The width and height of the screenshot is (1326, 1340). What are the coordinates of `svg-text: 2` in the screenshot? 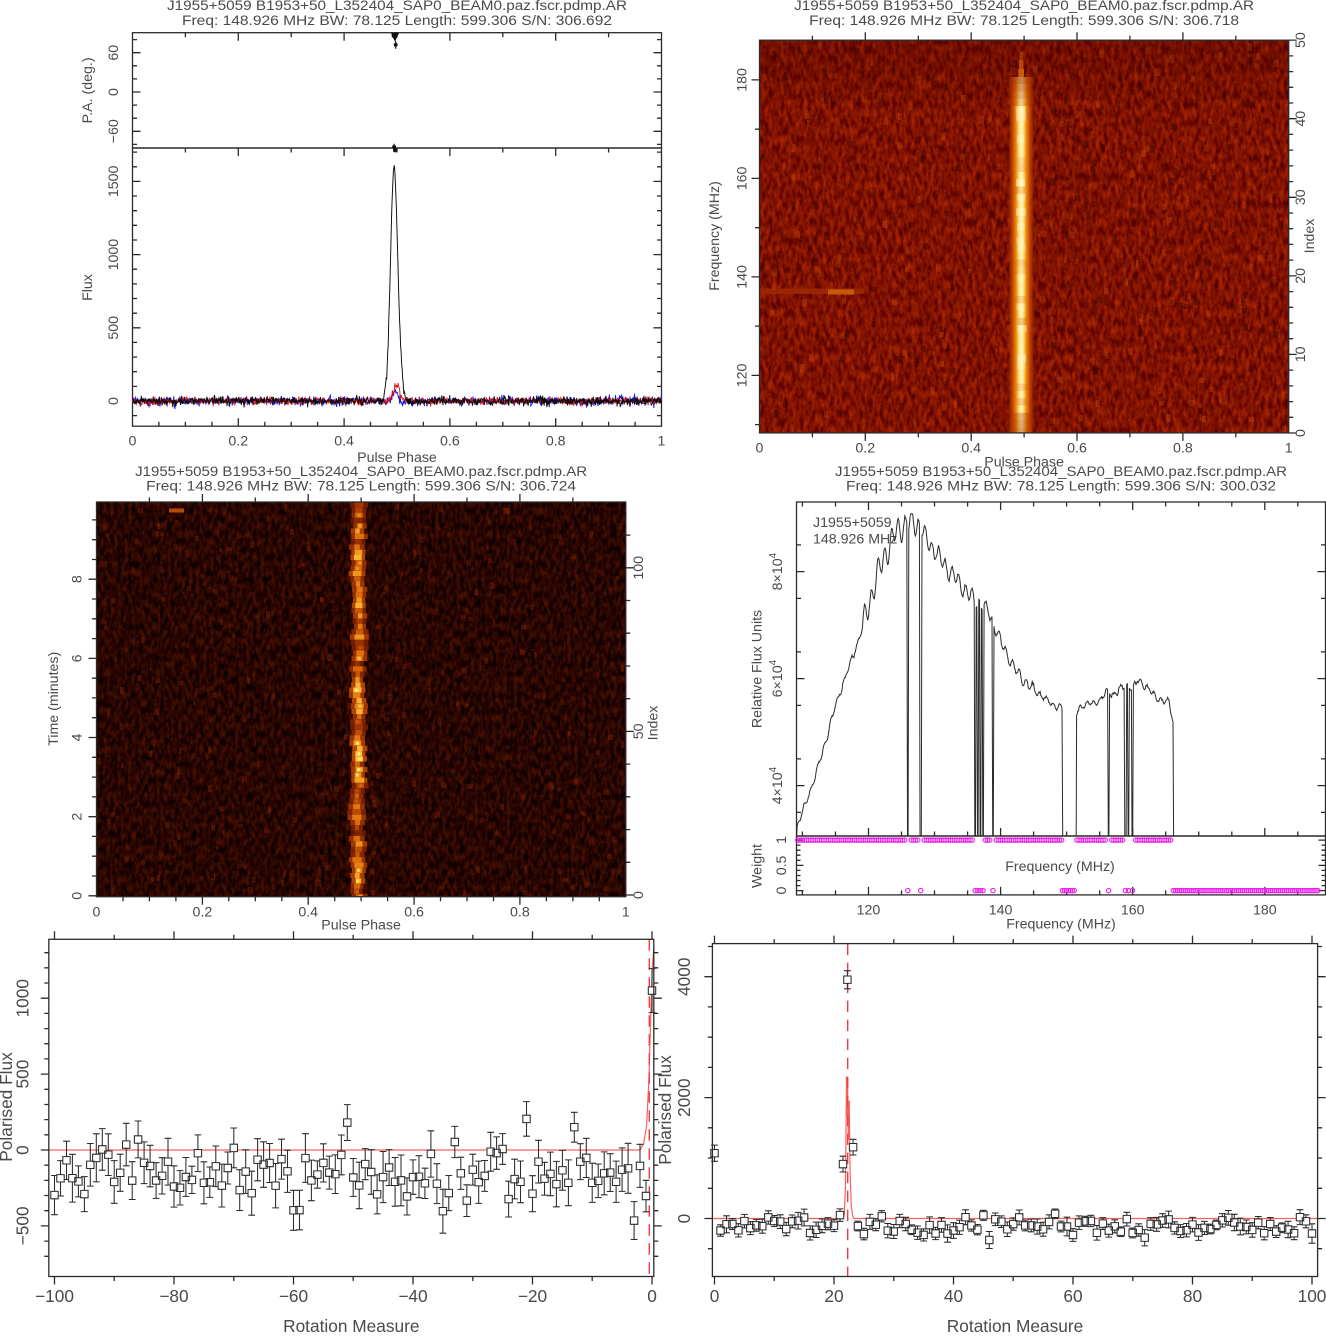 It's located at (78, 817).